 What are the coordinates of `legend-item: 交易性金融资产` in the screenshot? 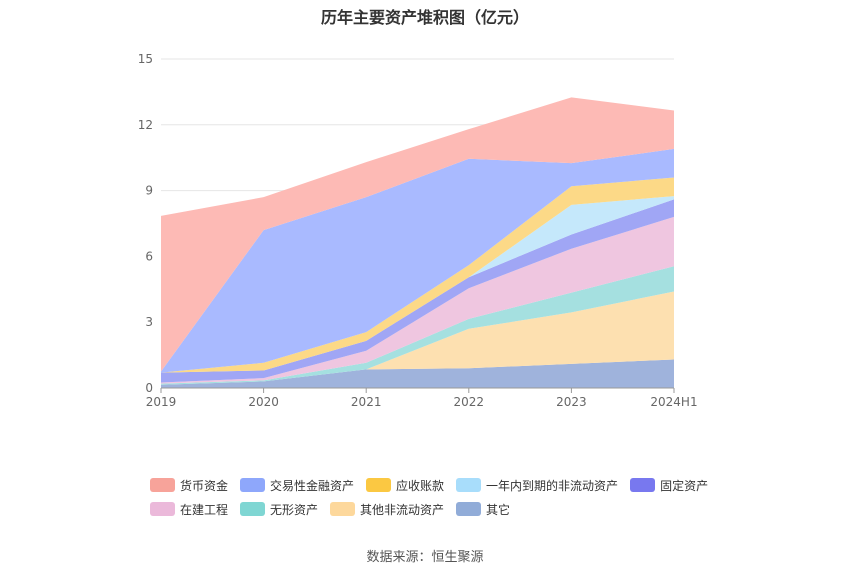 It's located at (297, 485).